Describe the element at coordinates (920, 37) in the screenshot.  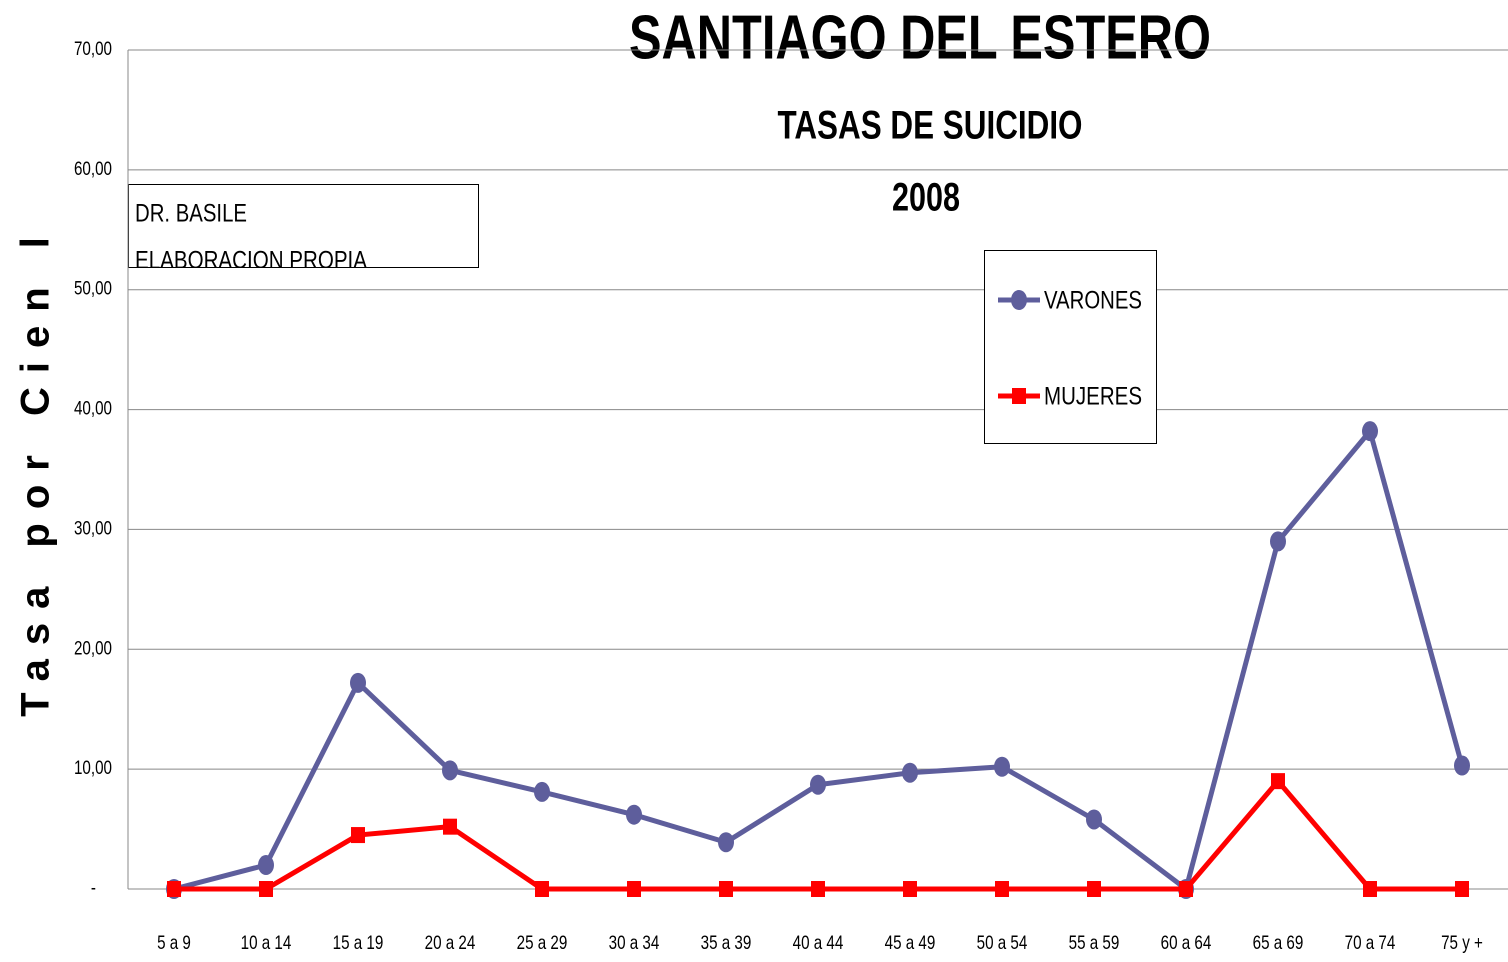
I see `chart-title: SANTIAGO DEL ESTERO` at that location.